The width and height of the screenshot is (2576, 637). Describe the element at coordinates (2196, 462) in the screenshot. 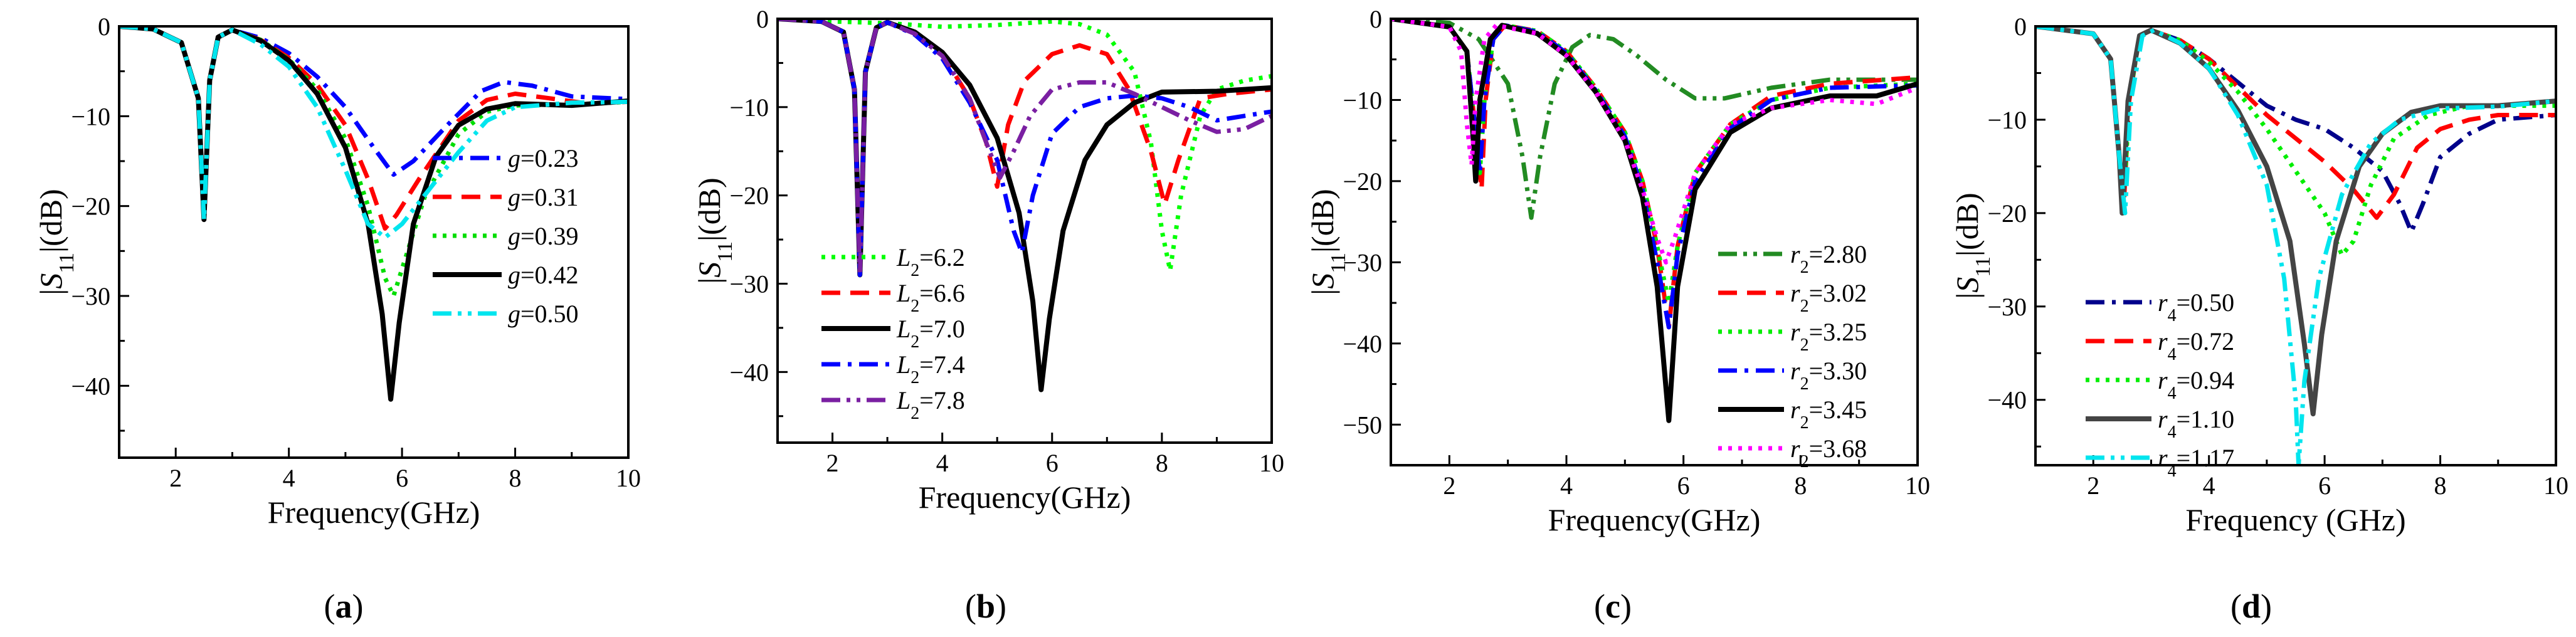

I see `legend-entry-label: r4=1.17` at that location.